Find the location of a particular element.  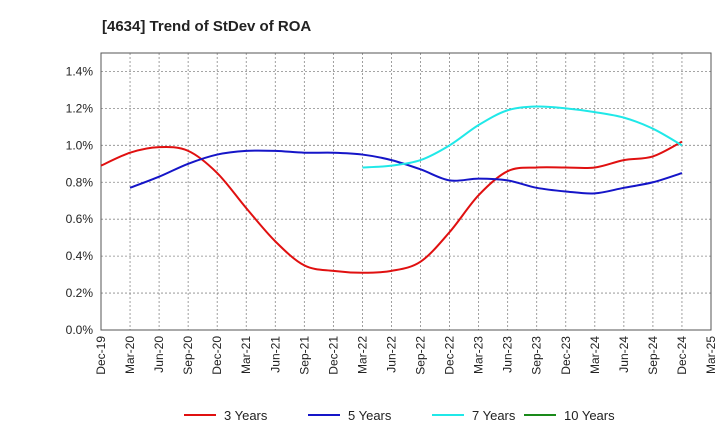

x-tick-label: Mar-25 is located at coordinates (711, 355).